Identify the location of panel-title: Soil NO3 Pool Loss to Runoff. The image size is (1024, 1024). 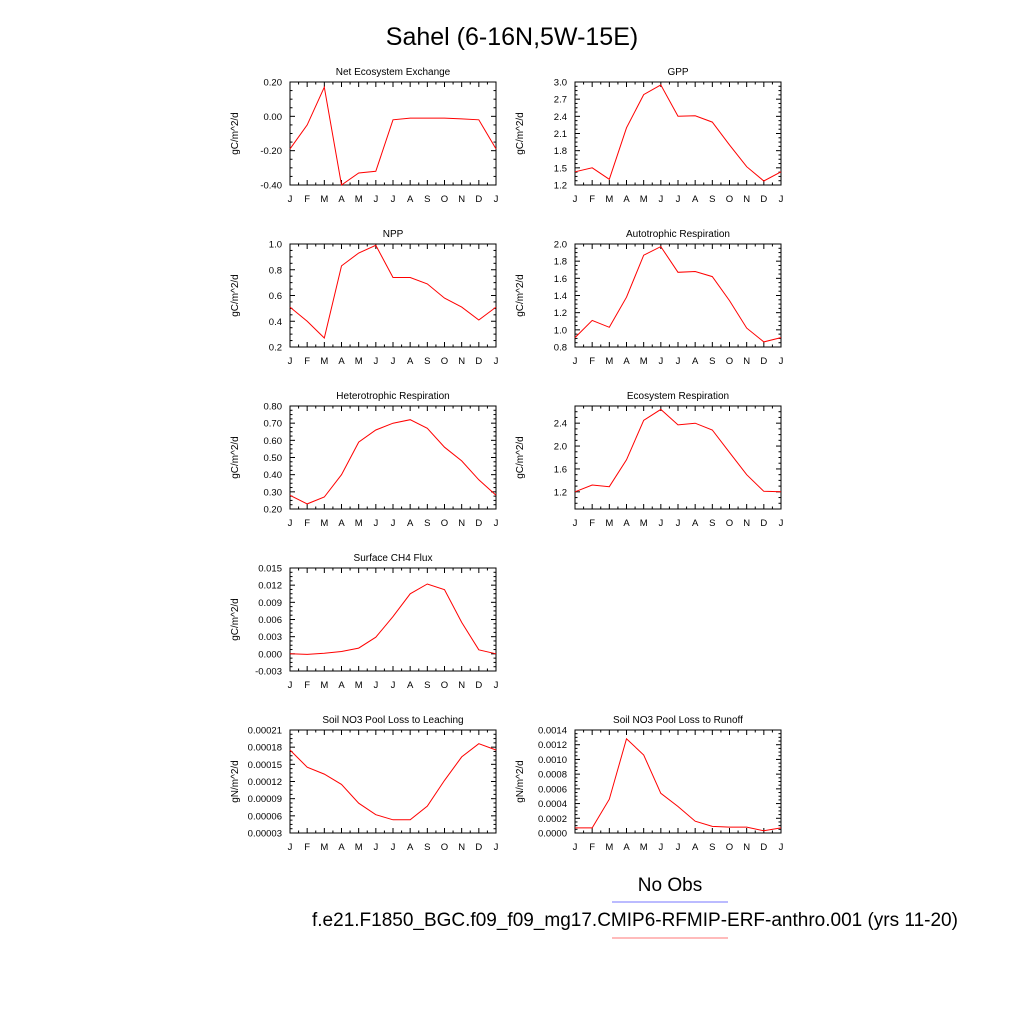
(678, 720).